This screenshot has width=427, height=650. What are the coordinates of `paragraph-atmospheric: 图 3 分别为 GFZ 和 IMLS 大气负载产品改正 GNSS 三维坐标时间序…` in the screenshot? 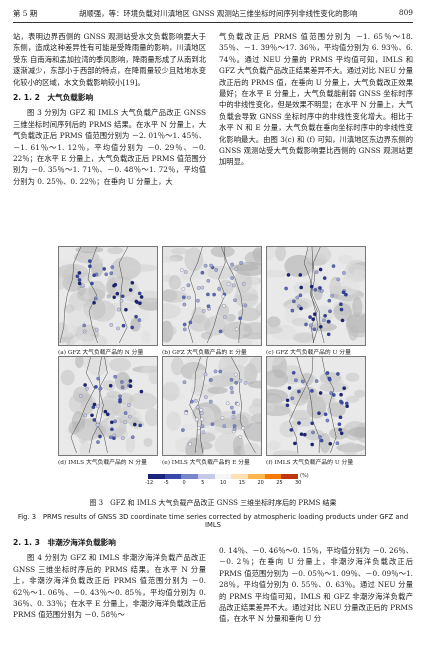 It's located at (109, 147).